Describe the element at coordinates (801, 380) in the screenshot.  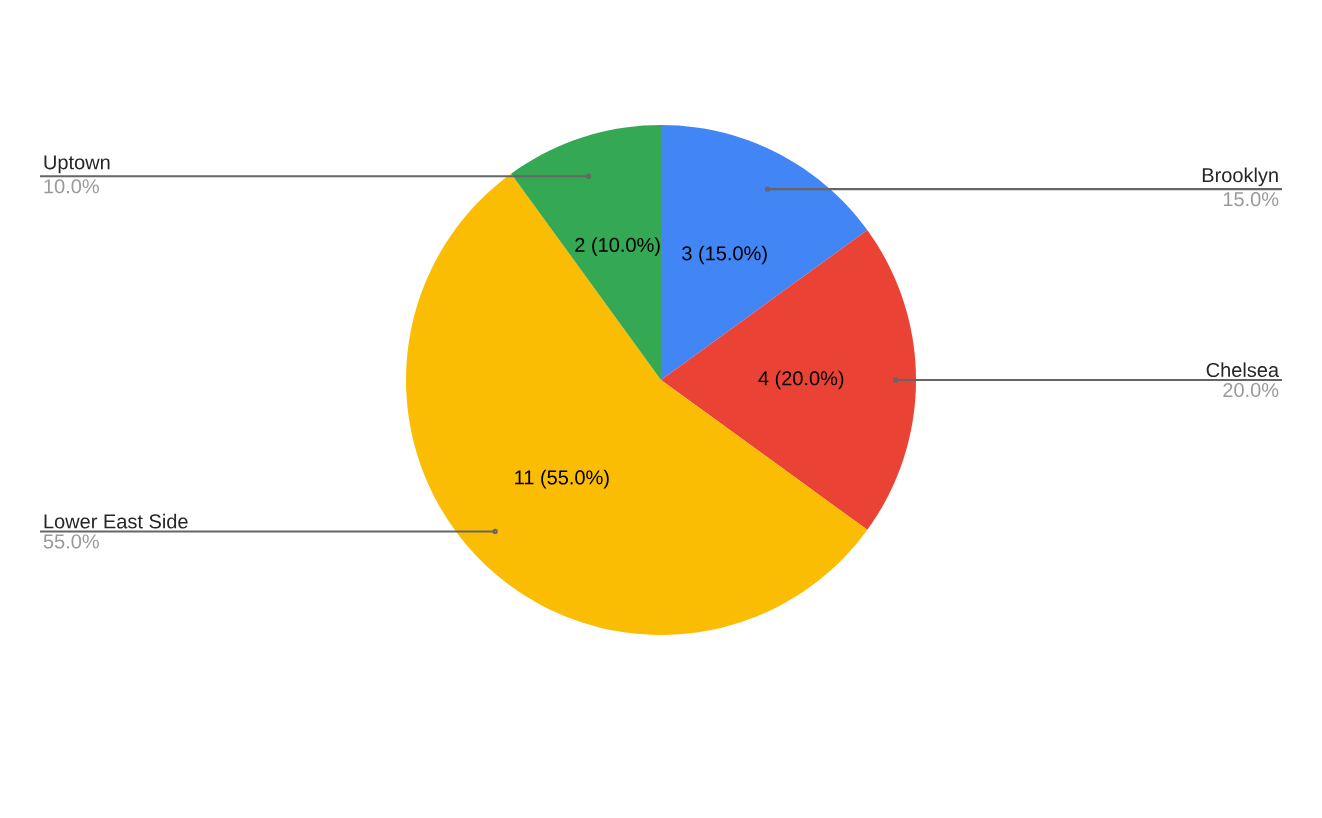
I see `data-label: 4 (20.0%)` at that location.